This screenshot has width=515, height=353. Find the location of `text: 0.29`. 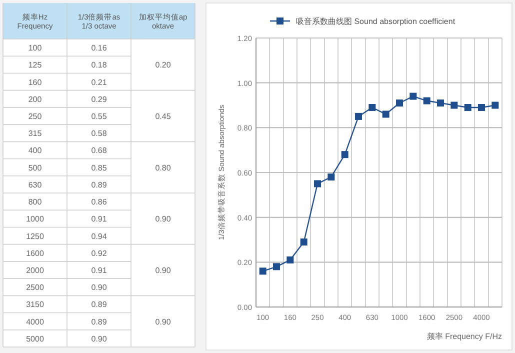

text: 0.29 is located at coordinates (99, 99).